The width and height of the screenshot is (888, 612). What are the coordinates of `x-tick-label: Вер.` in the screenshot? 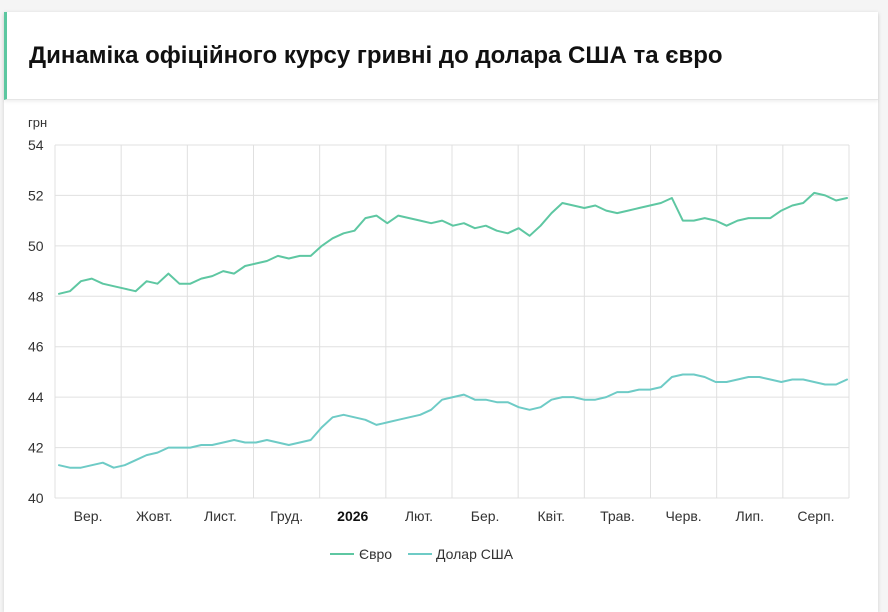 It's located at (88, 516).